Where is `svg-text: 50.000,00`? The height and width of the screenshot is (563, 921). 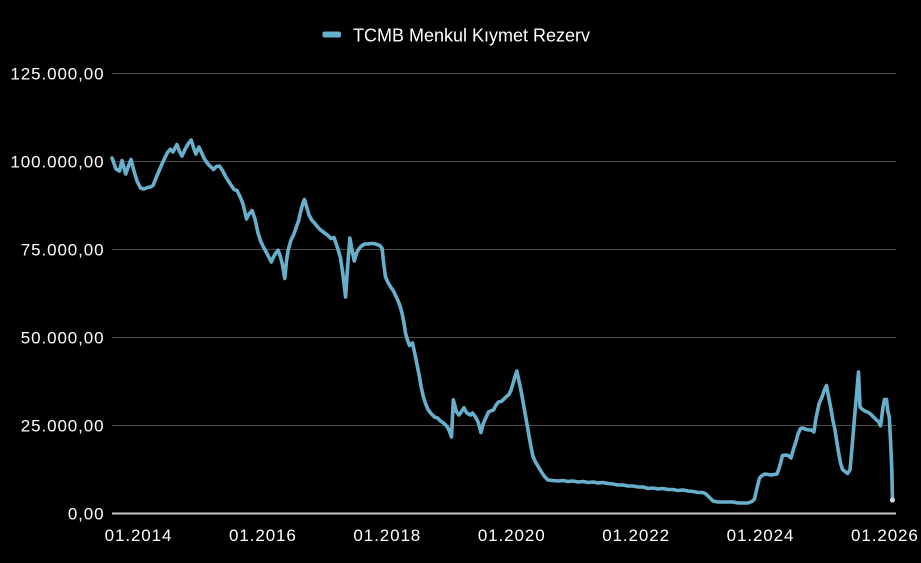 svg-text: 50.000,00 is located at coordinates (63, 338).